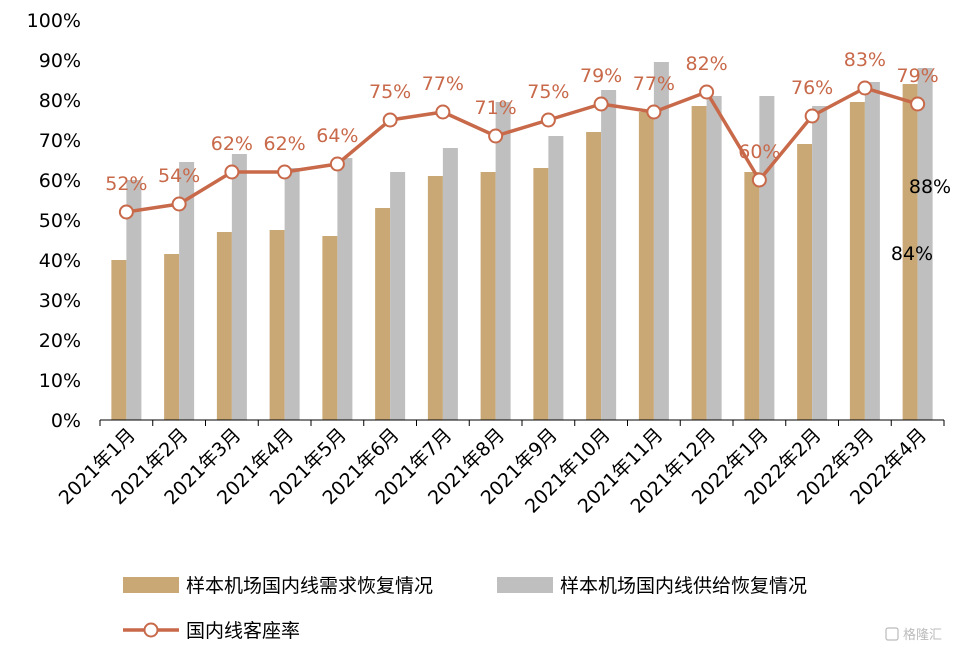  What do you see at coordinates (525, 585) in the screenshot?
I see `legend-swatch-supply` at bounding box center [525, 585].